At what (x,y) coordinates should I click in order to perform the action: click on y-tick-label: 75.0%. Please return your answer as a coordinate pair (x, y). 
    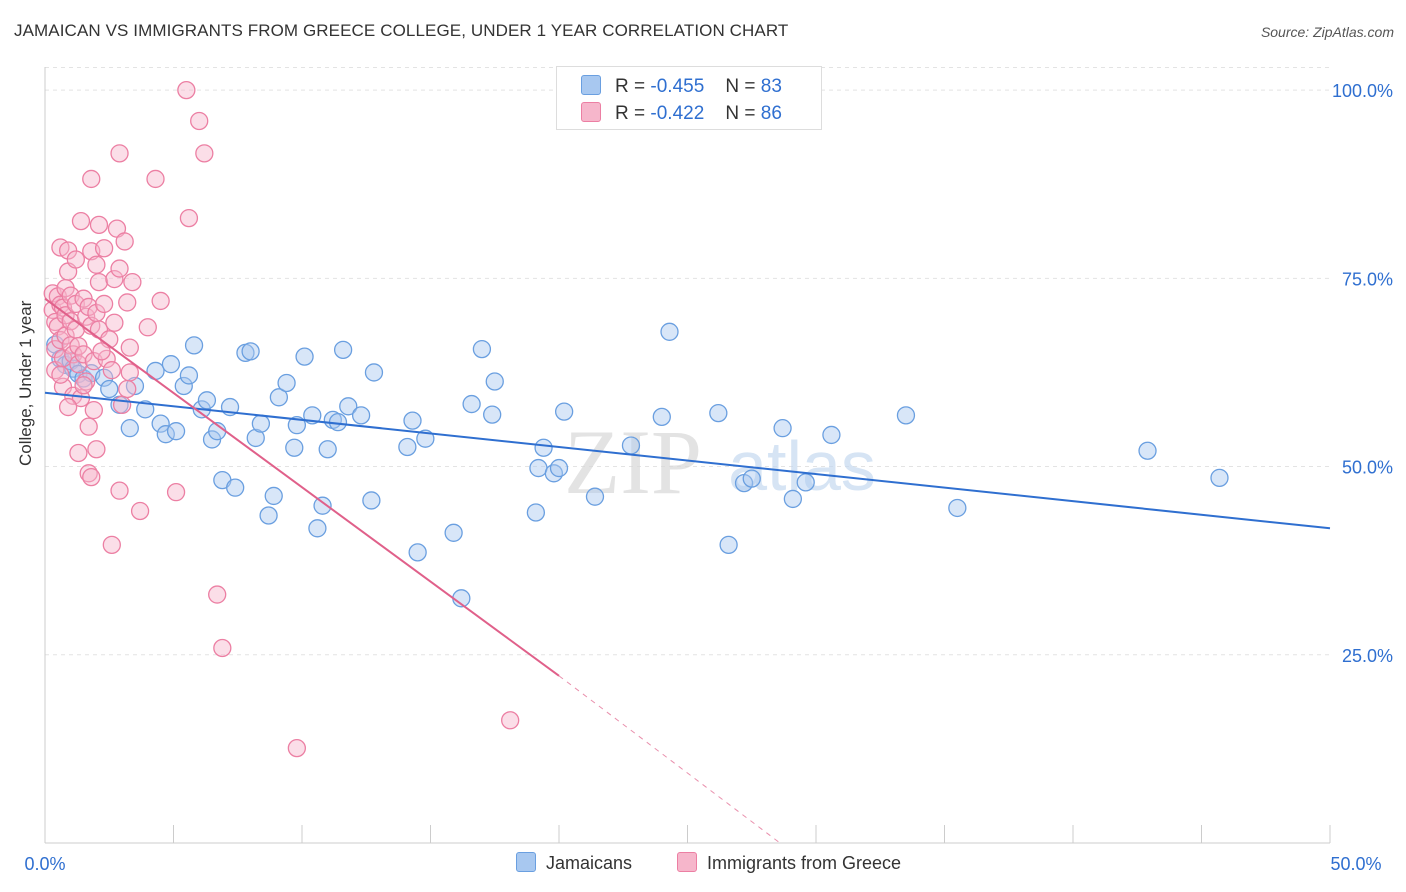
    Looking at the image, I should click on (1367, 279).